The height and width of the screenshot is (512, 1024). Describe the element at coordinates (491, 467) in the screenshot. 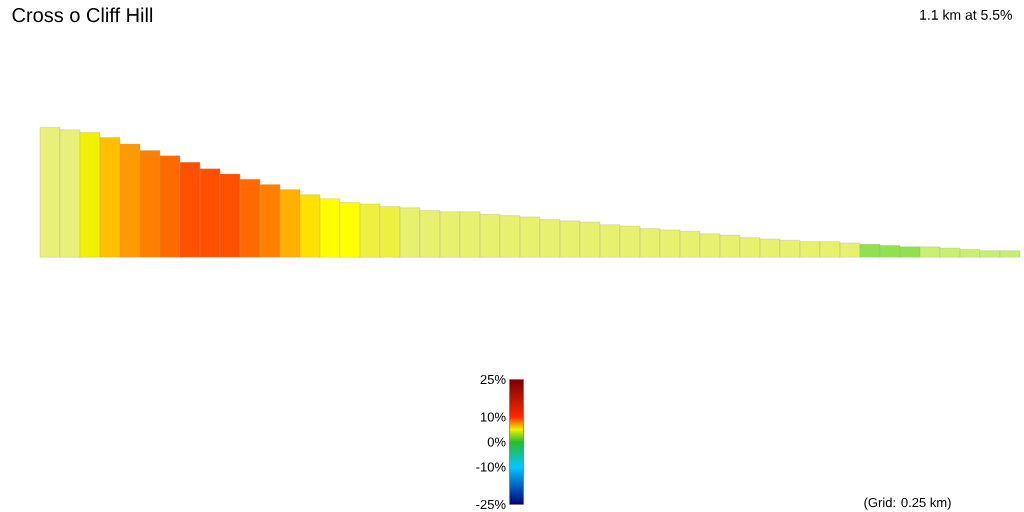

I see `color-bar-label: -10%` at that location.